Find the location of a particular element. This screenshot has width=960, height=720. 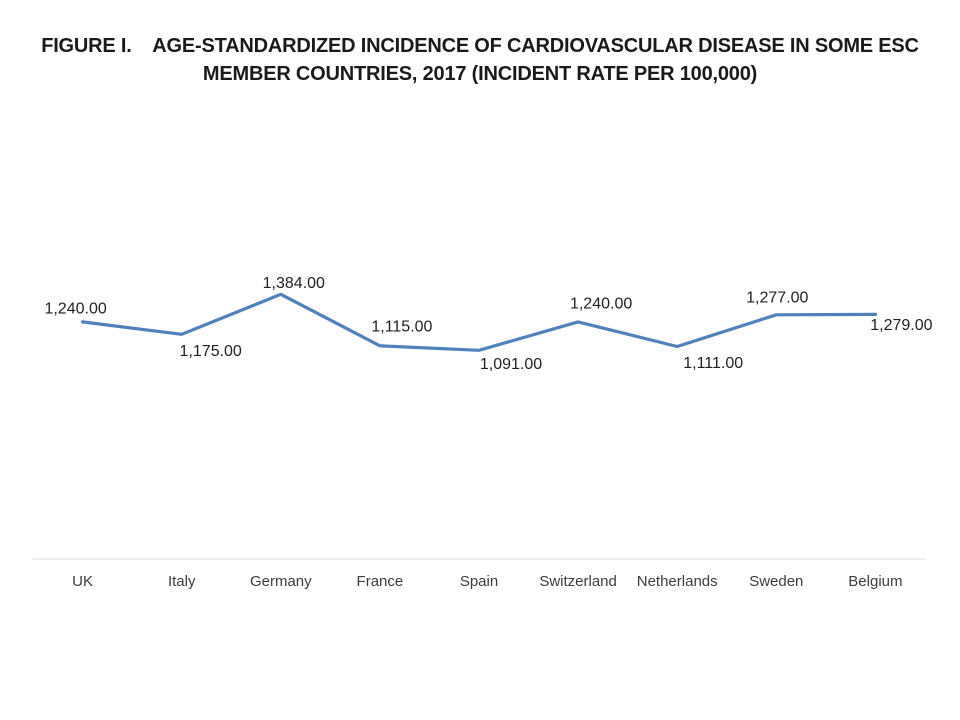

data-label: 1,115.00 is located at coordinates (401, 326).